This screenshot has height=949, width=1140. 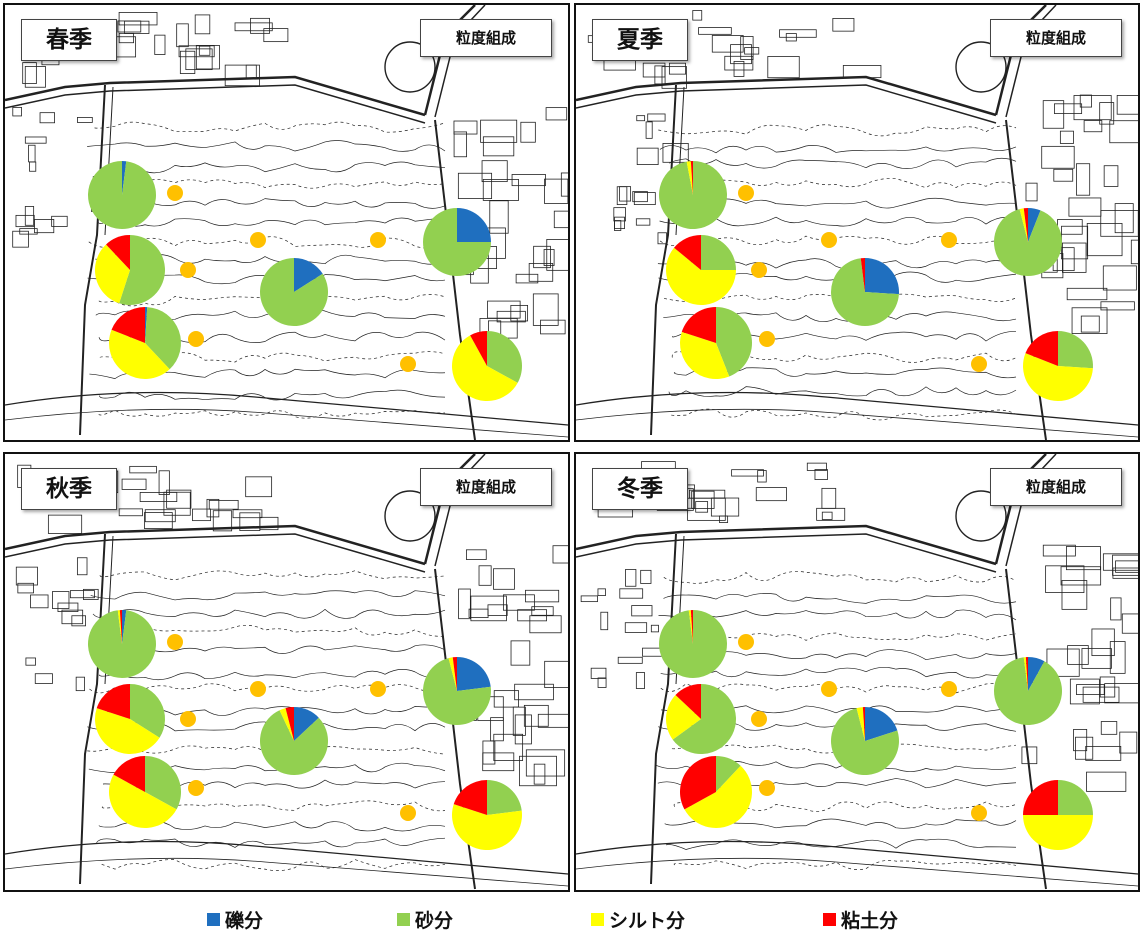 What do you see at coordinates (69, 40) in the screenshot?
I see `season-label: 春季` at bounding box center [69, 40].